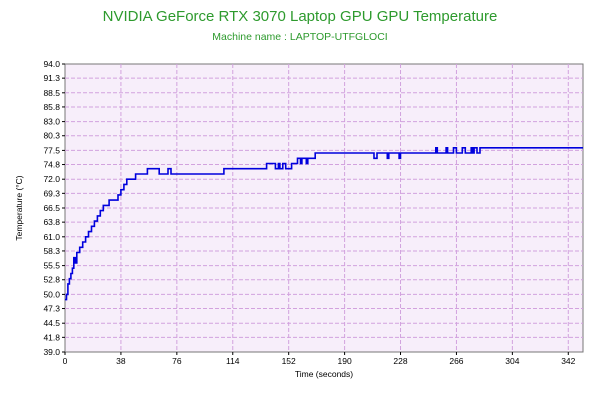 The width and height of the screenshot is (600, 400). I want to click on x-tick-label: 342, so click(568, 361).